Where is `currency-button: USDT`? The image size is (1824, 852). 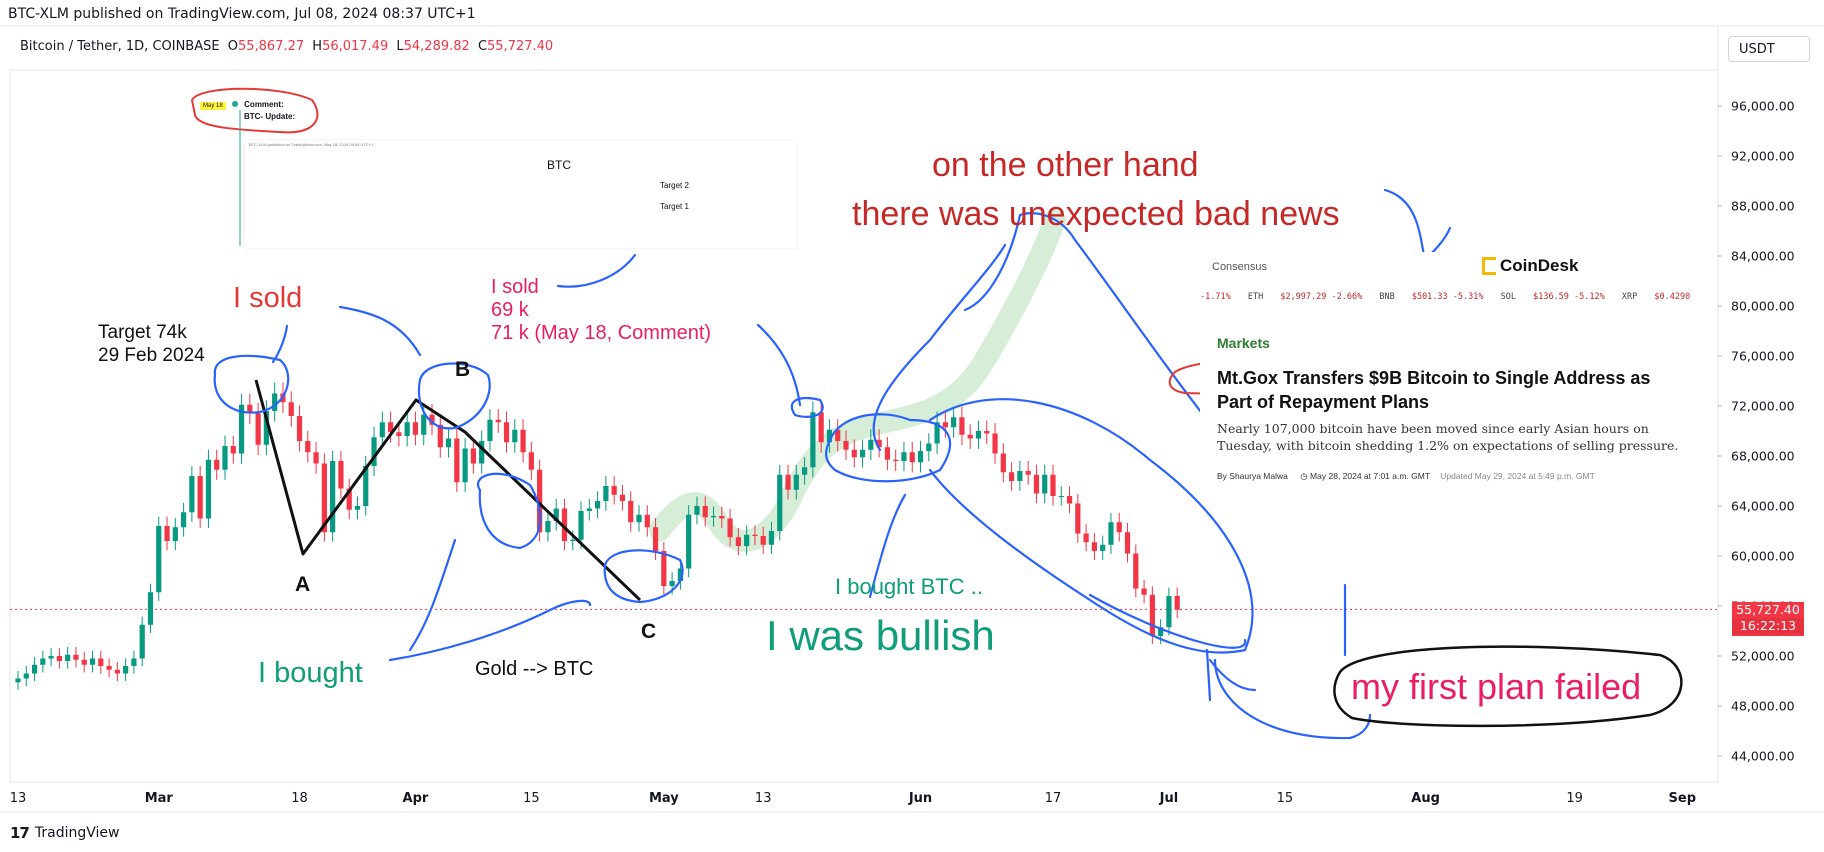
currency-button: USDT is located at coordinates (1769, 49).